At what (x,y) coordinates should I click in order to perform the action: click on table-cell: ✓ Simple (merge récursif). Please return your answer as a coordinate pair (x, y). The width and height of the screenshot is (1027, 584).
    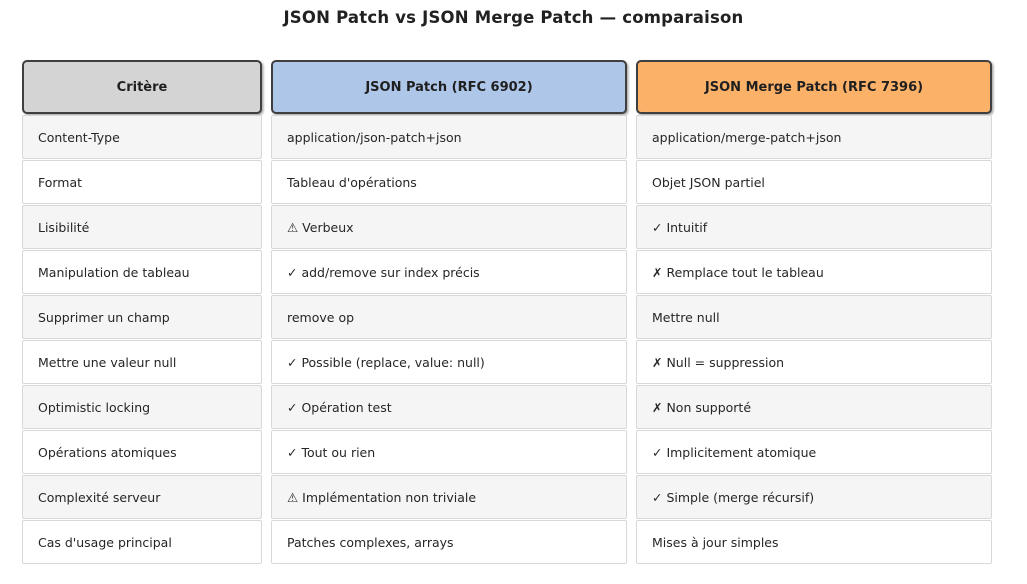
    Looking at the image, I should click on (814, 497).